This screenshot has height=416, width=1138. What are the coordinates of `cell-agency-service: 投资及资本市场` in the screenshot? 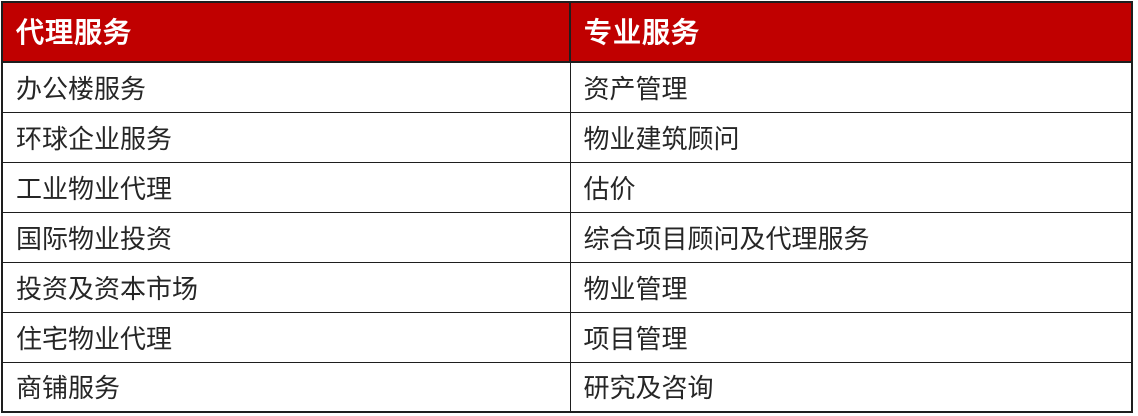 It's located at (286, 287).